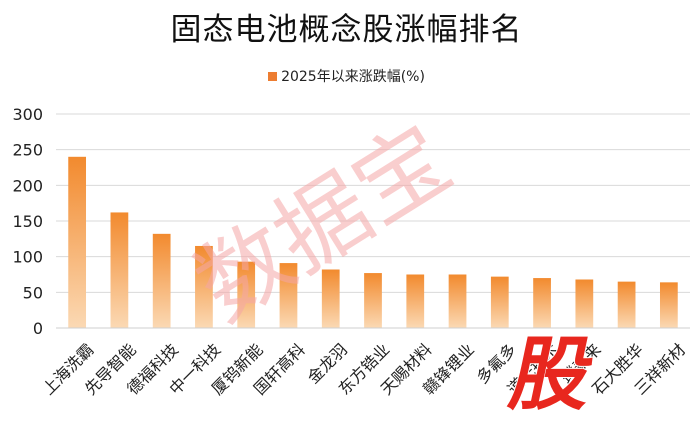 This screenshot has width=693, height=422. Describe the element at coordinates (273, 76) in the screenshot. I see `legend-swatch` at that location.